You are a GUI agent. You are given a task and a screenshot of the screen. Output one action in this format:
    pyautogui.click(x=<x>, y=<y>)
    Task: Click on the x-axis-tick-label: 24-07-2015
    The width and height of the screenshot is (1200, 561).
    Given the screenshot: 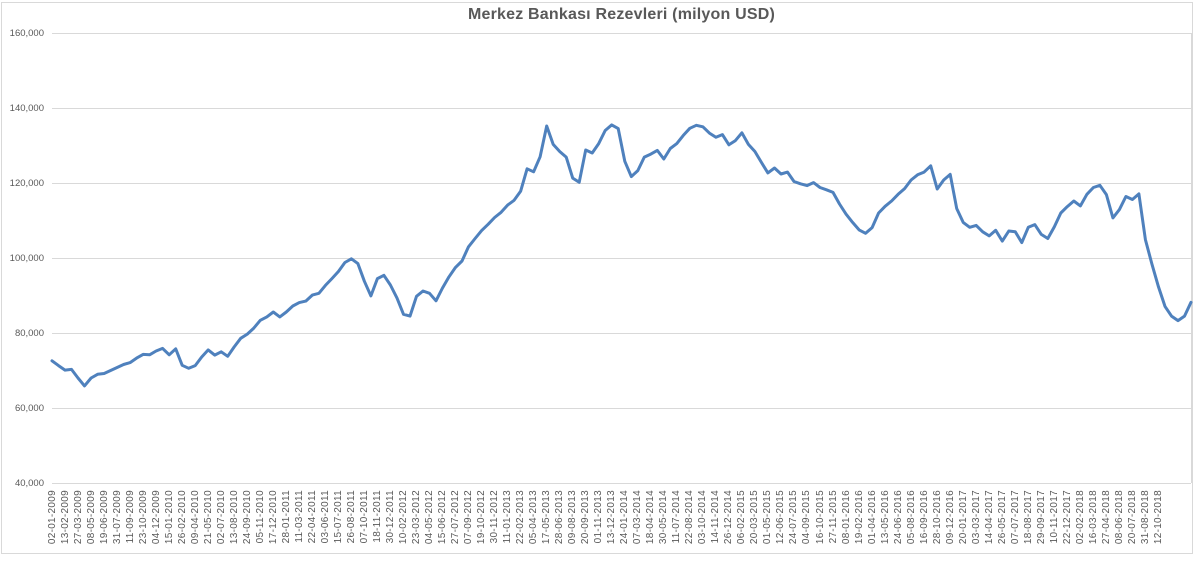 What is the action you would take?
    pyautogui.click(x=794, y=517)
    